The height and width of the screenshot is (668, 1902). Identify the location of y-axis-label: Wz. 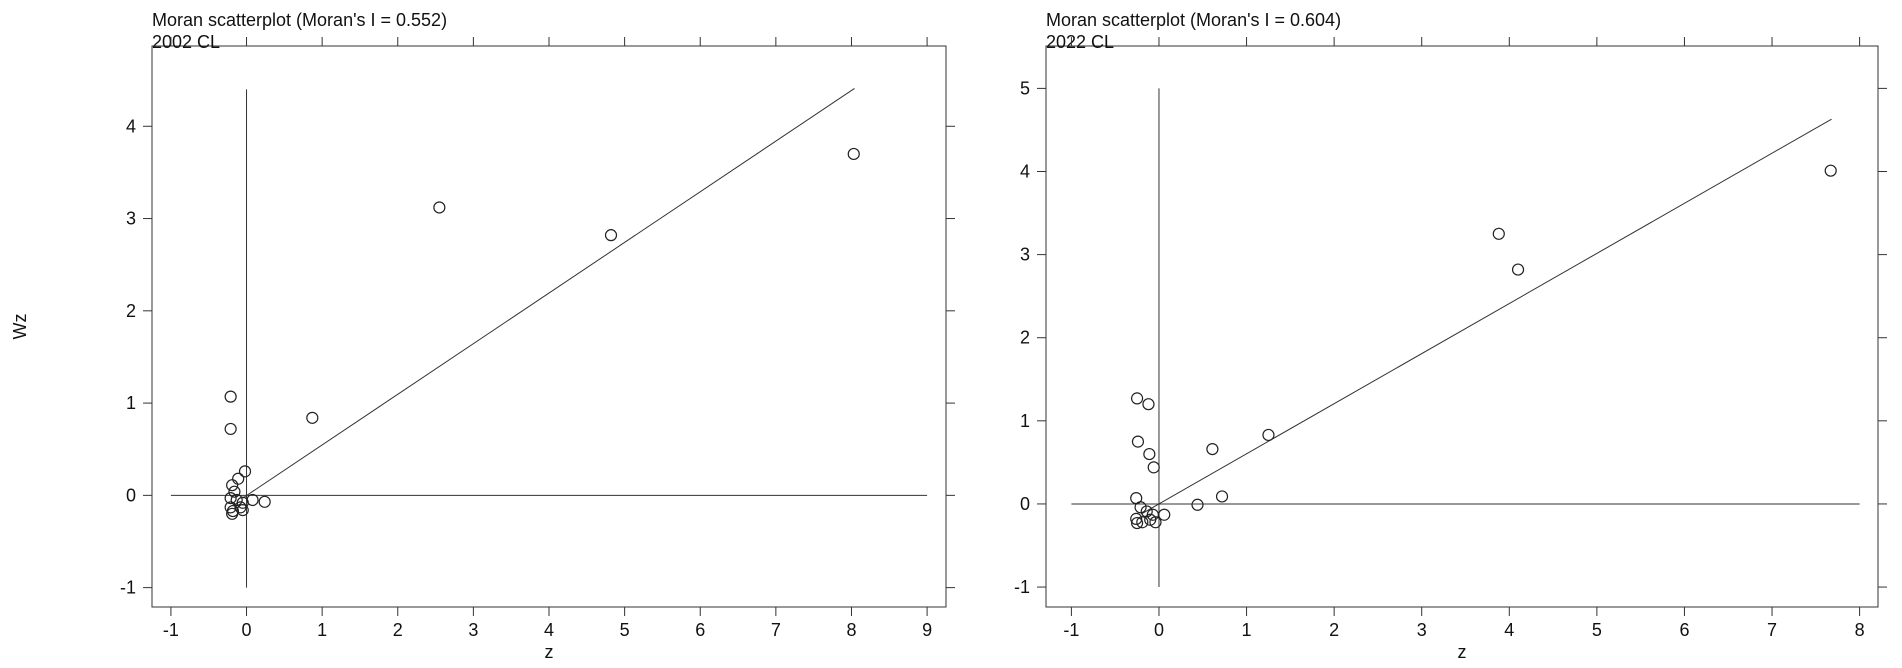
(20, 327).